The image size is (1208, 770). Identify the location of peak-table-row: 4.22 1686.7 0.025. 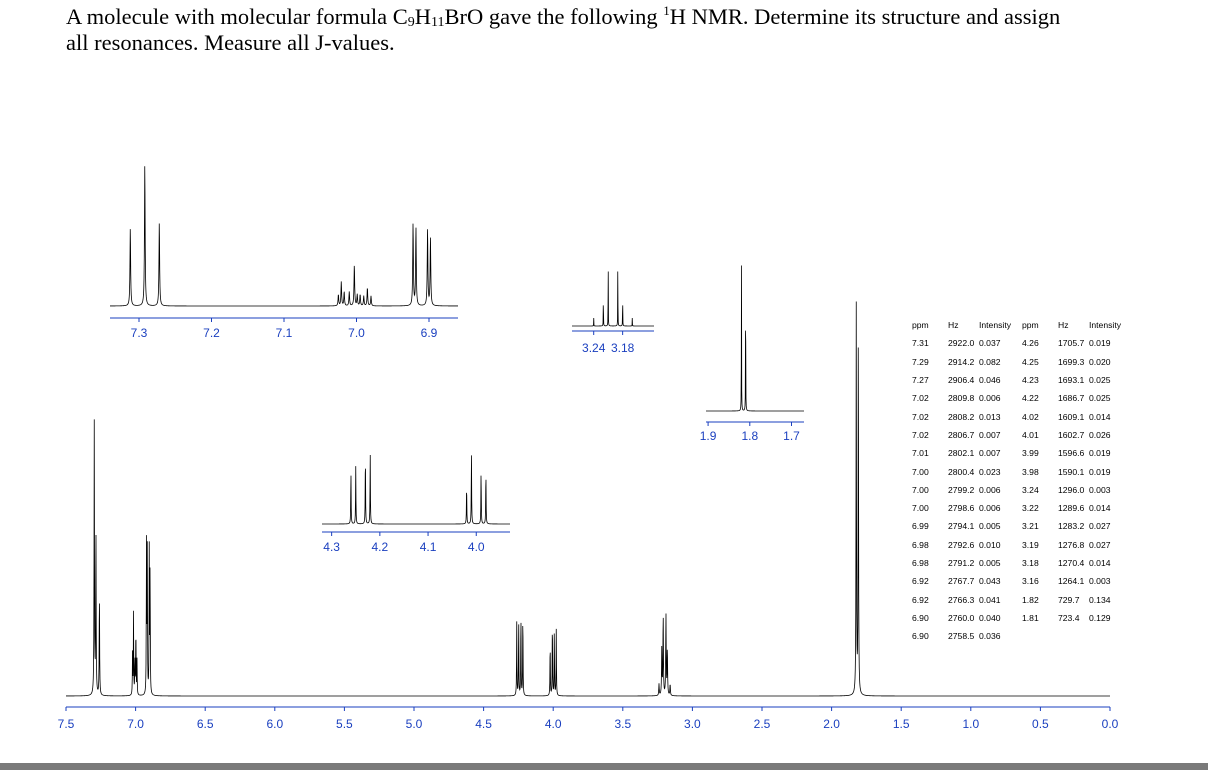
(1078, 398).